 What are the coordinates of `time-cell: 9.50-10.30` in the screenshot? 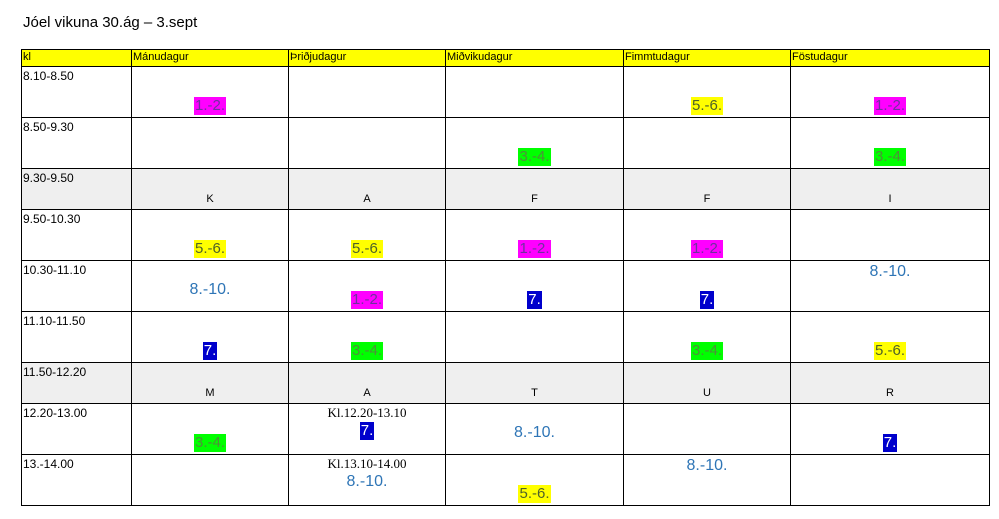 It's located at (76, 235).